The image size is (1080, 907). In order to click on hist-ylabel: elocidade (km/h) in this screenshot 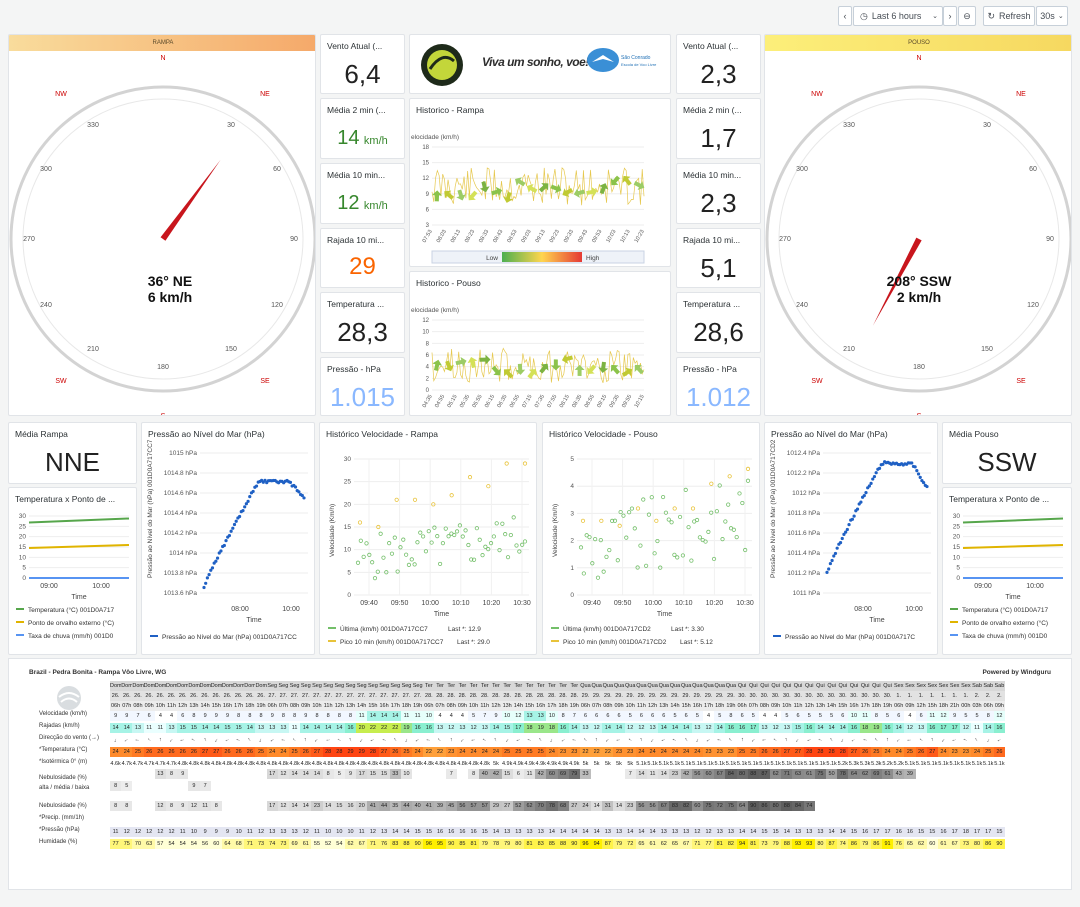, I will do `click(435, 137)`.